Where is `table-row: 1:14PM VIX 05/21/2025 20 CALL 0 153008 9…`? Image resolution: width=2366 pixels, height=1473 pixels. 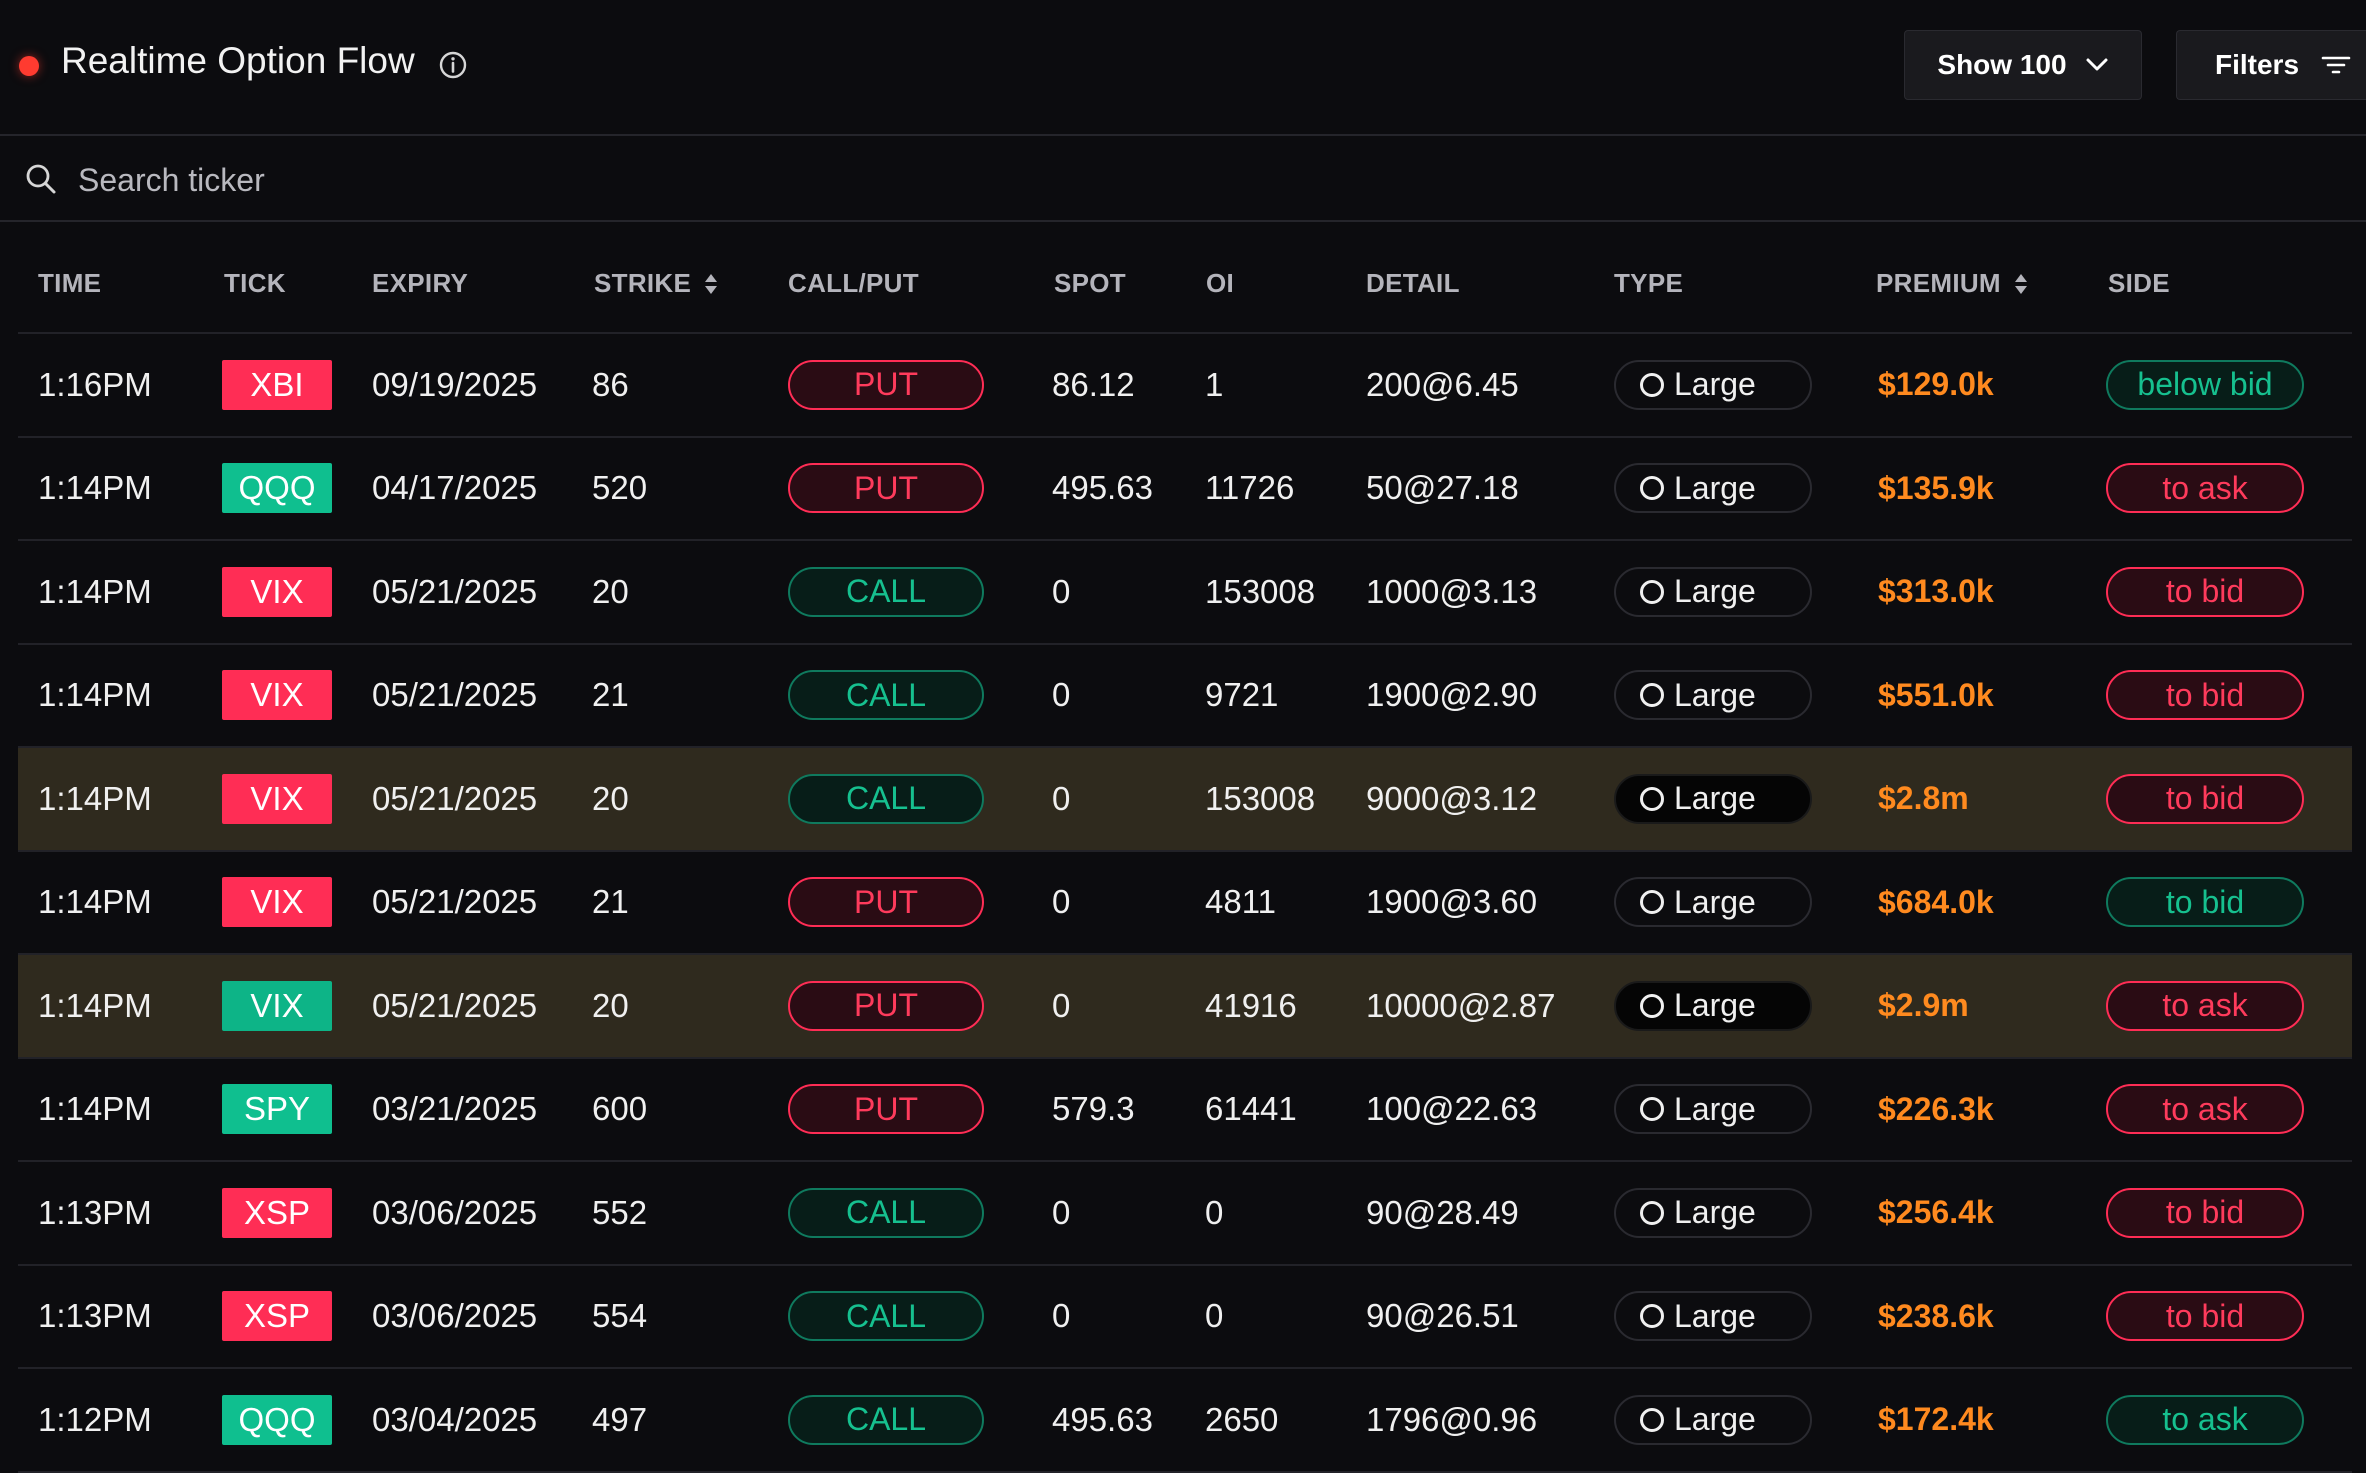 table-row: 1:14PM VIX 05/21/2025 20 CALL 0 153008 9… is located at coordinates (1185, 800).